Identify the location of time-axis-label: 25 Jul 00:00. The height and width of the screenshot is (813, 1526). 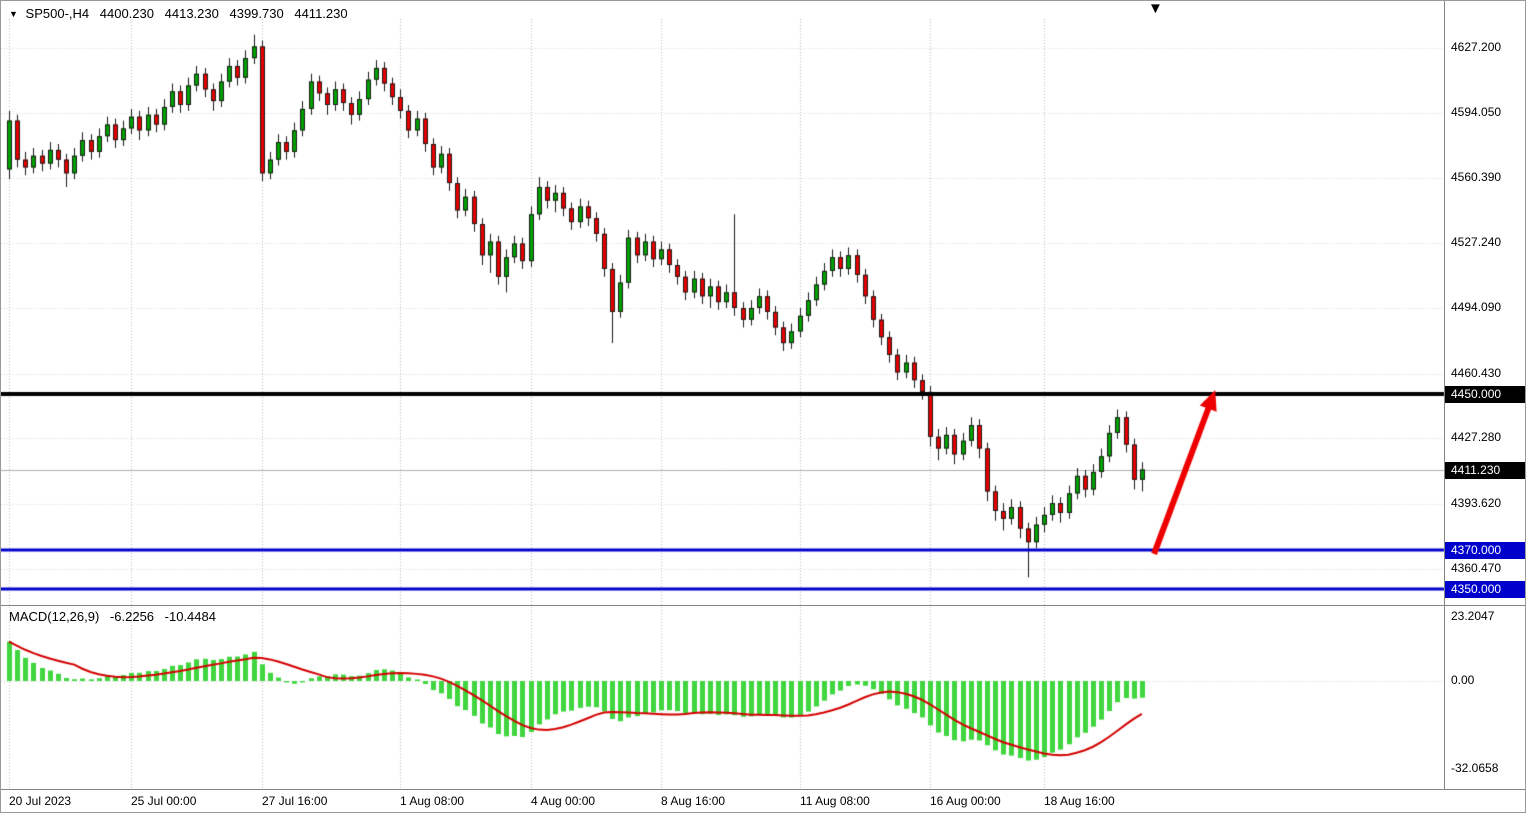
(164, 801).